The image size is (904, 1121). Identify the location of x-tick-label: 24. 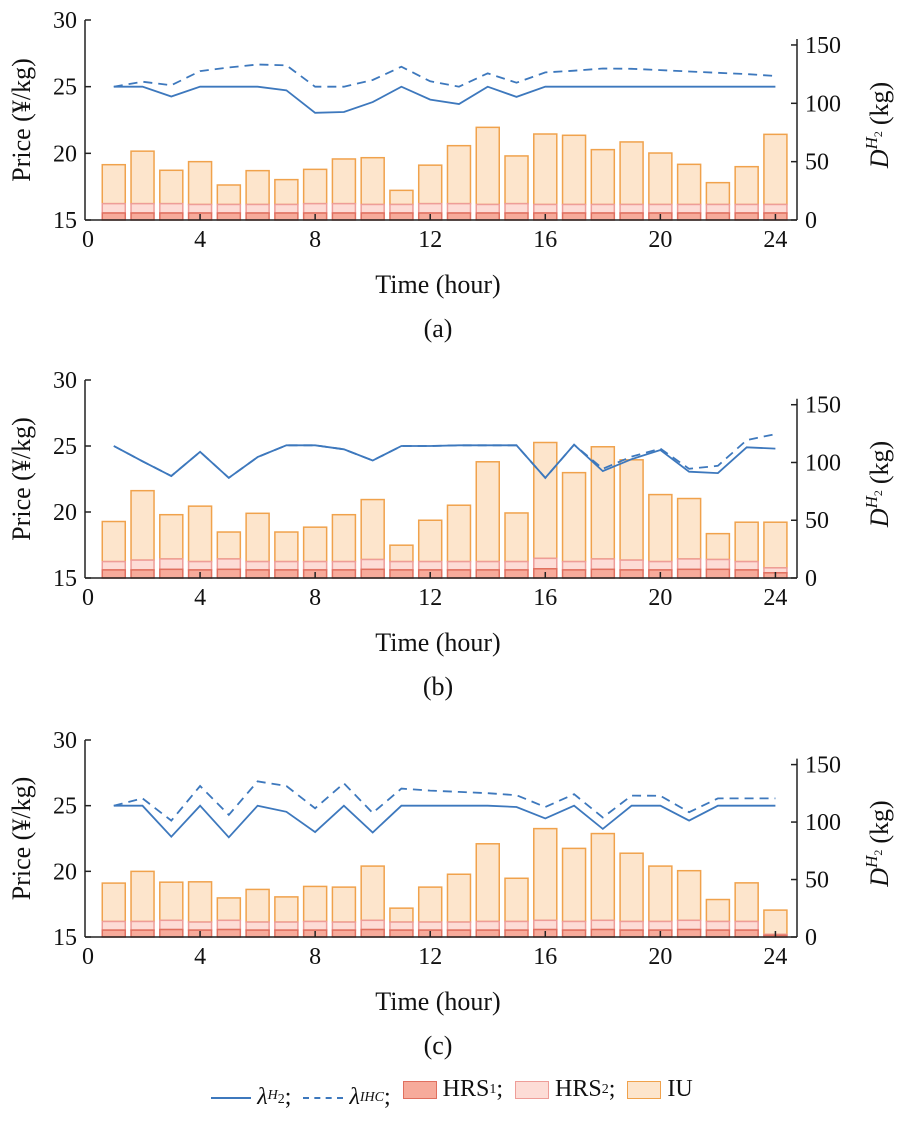
(775, 957).